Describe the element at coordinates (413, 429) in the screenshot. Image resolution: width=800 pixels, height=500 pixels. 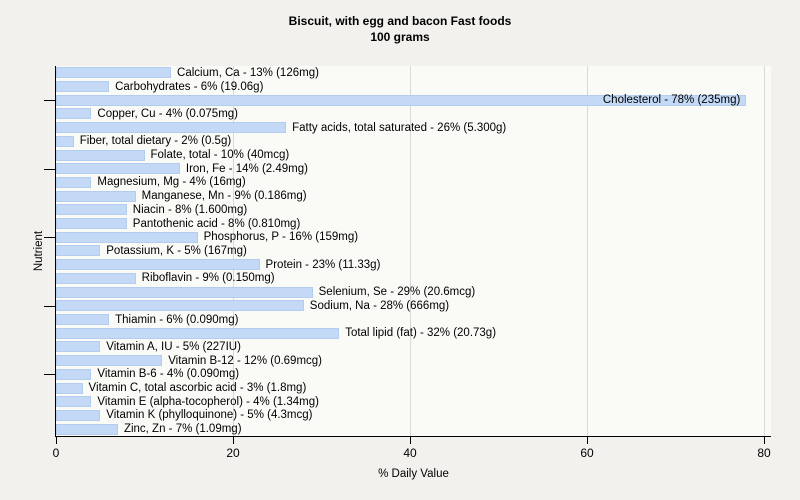
I see `bar-row: Zinc, Zn - 7% (1.09mg)` at that location.